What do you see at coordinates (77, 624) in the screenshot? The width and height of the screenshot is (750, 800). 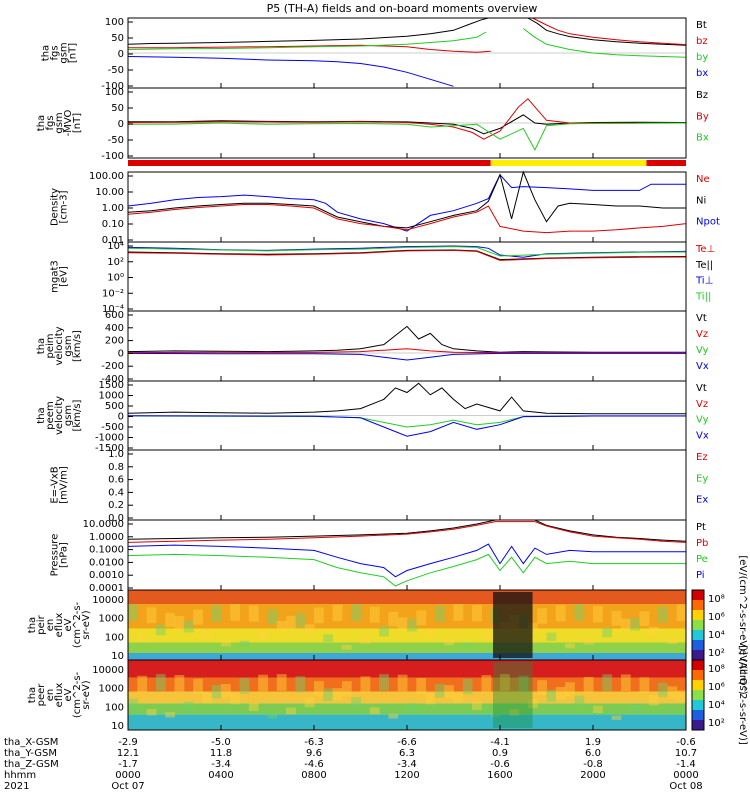 I see `y-axis-label: (cm^2-s-` at bounding box center [77, 624].